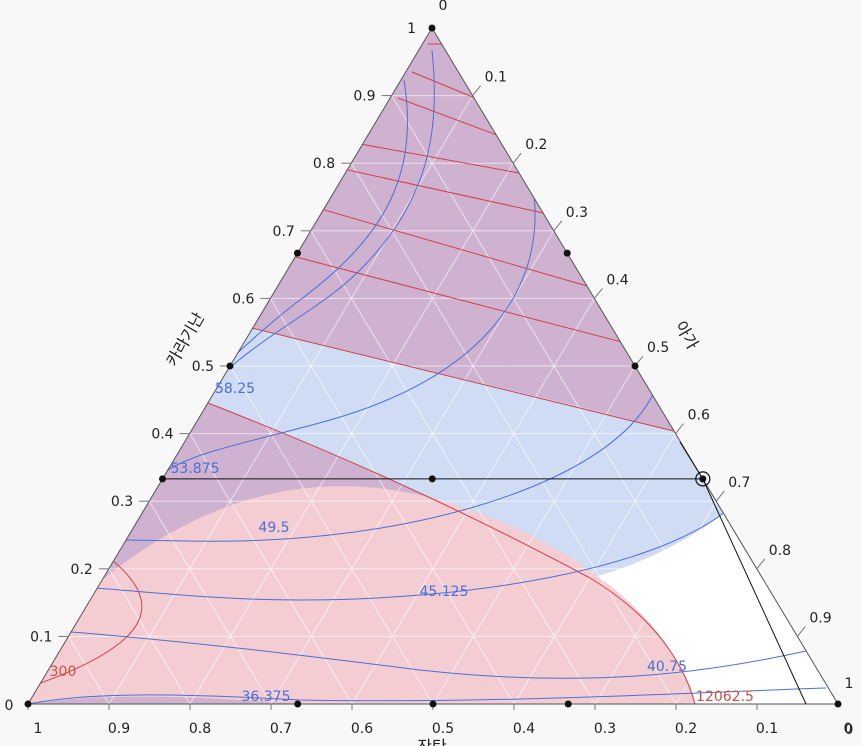 The width and height of the screenshot is (862, 746). What do you see at coordinates (686, 335) in the screenshot?
I see `right-axis-title: 아가` at bounding box center [686, 335].